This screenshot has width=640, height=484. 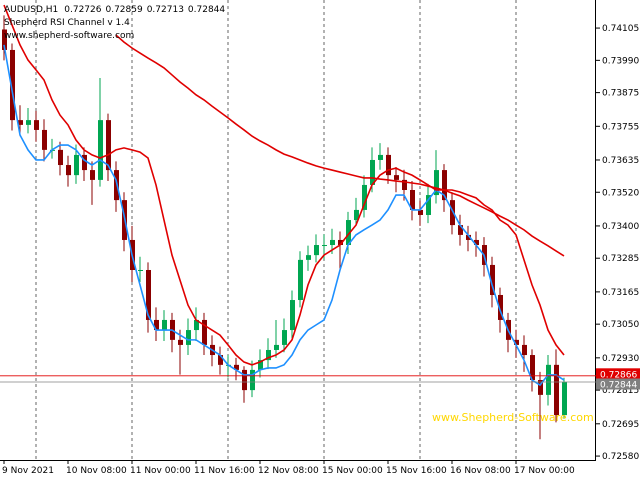 I want to click on price-label: 0.72866, so click(x=618, y=375).